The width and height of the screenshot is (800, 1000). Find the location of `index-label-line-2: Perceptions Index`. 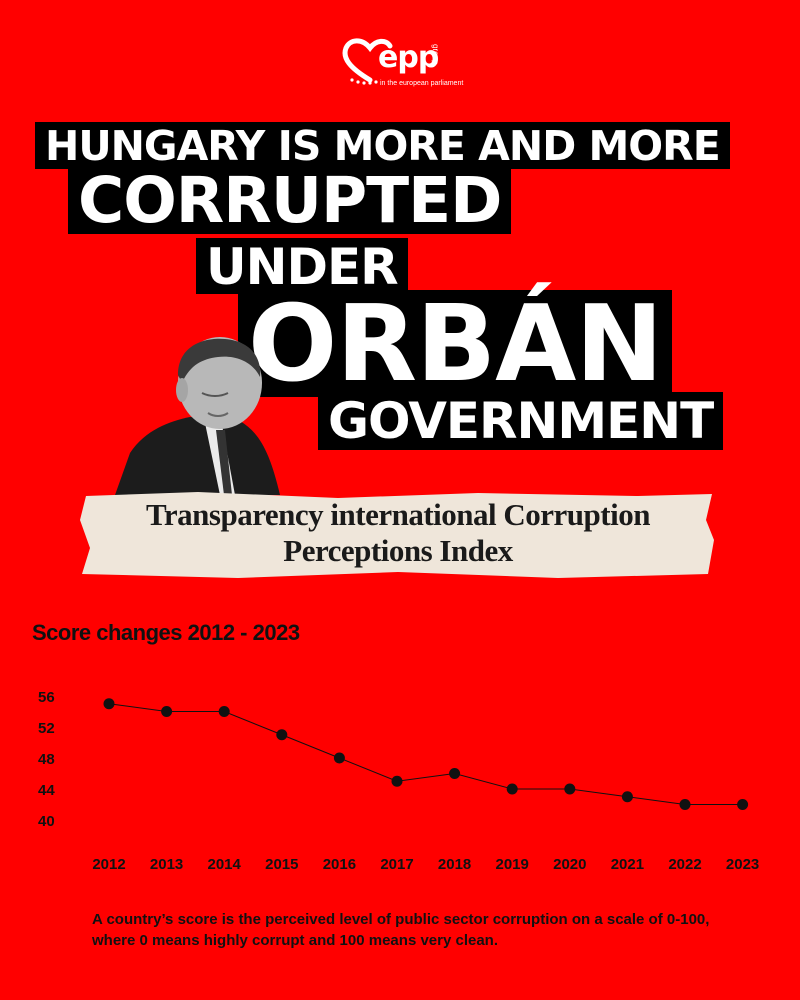

index-label-line-2: Perceptions Index is located at coordinates (398, 550).